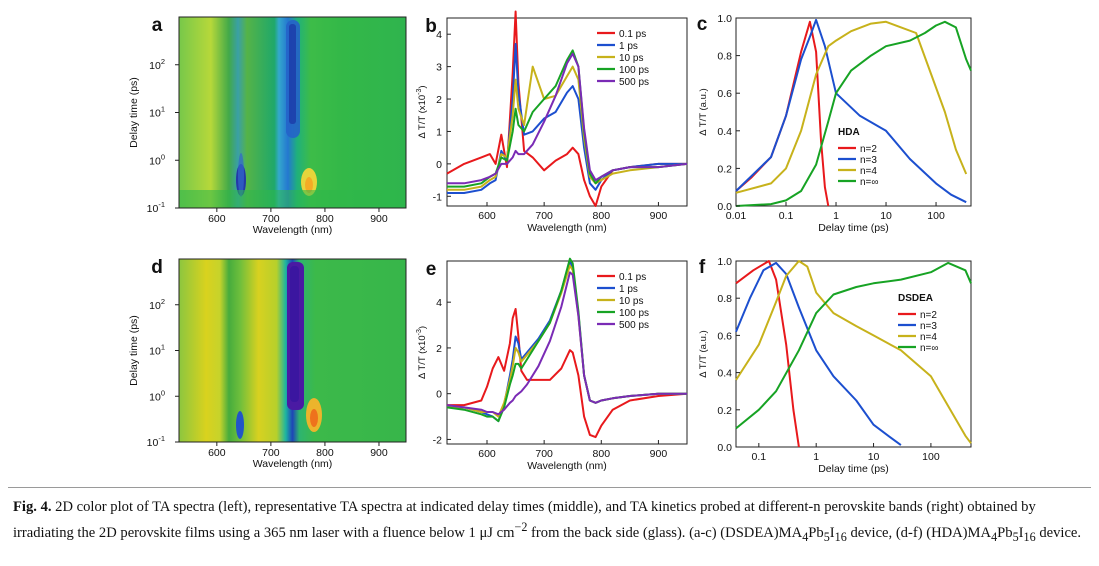 Image resolution: width=1099 pixels, height=566 pixels. I want to click on legend-entry: n=2, so click(928, 315).